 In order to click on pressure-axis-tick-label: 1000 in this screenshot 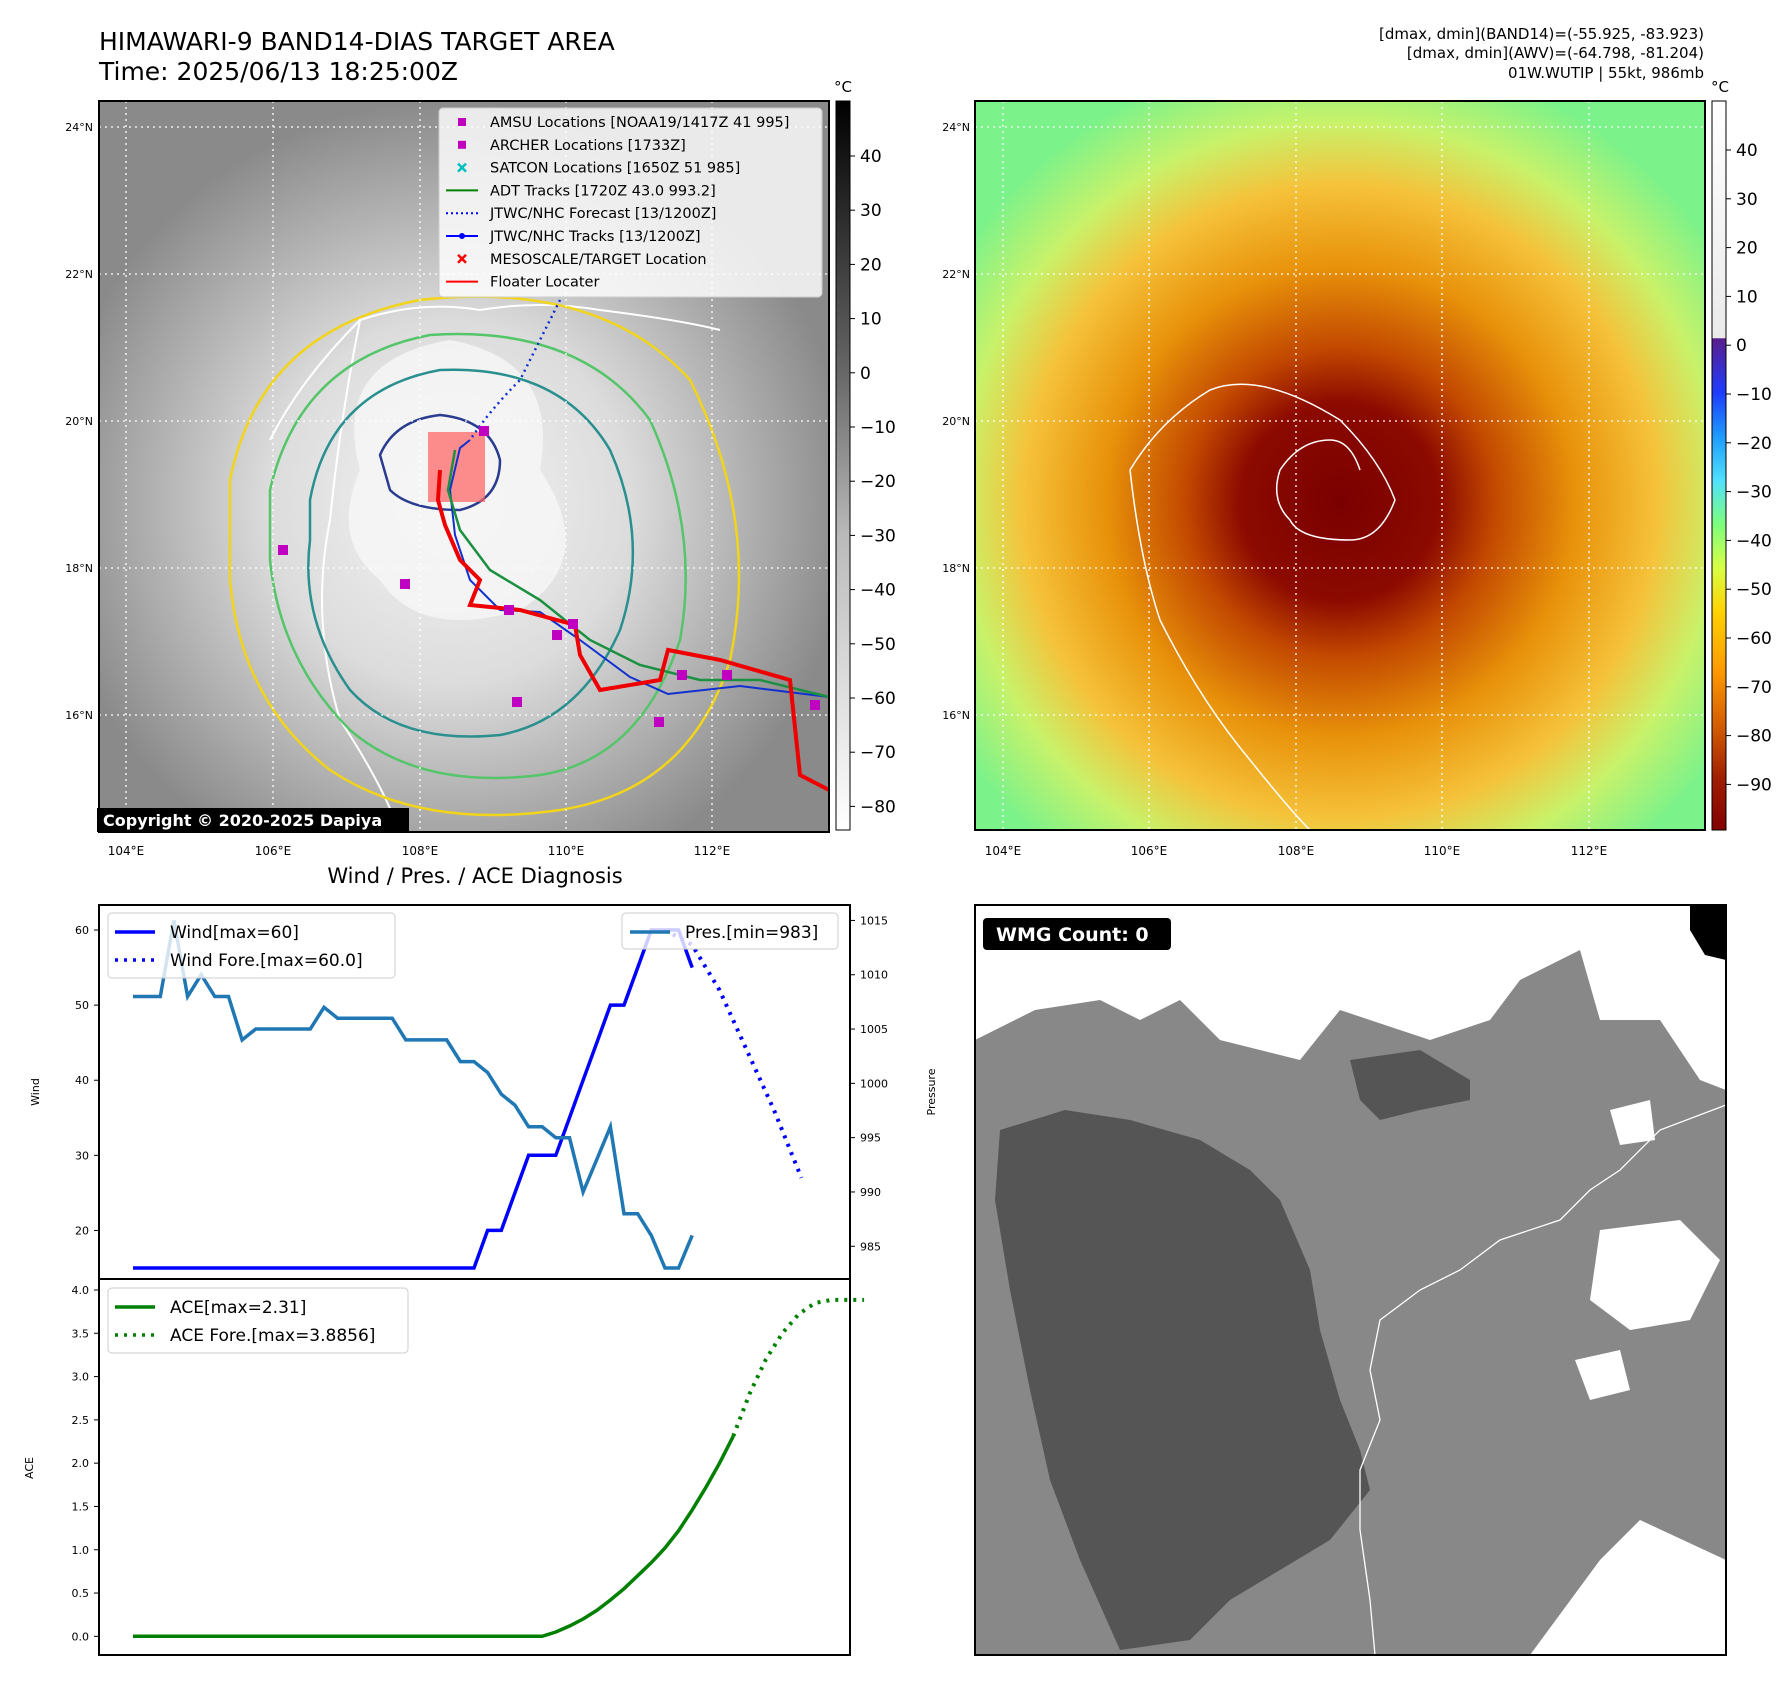, I will do `click(874, 1083)`.